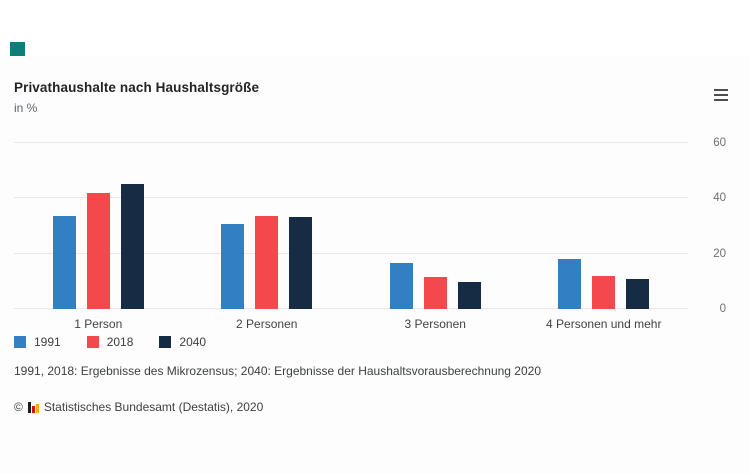 This screenshot has height=474, width=750. I want to click on unit-label: in %, so click(26, 108).